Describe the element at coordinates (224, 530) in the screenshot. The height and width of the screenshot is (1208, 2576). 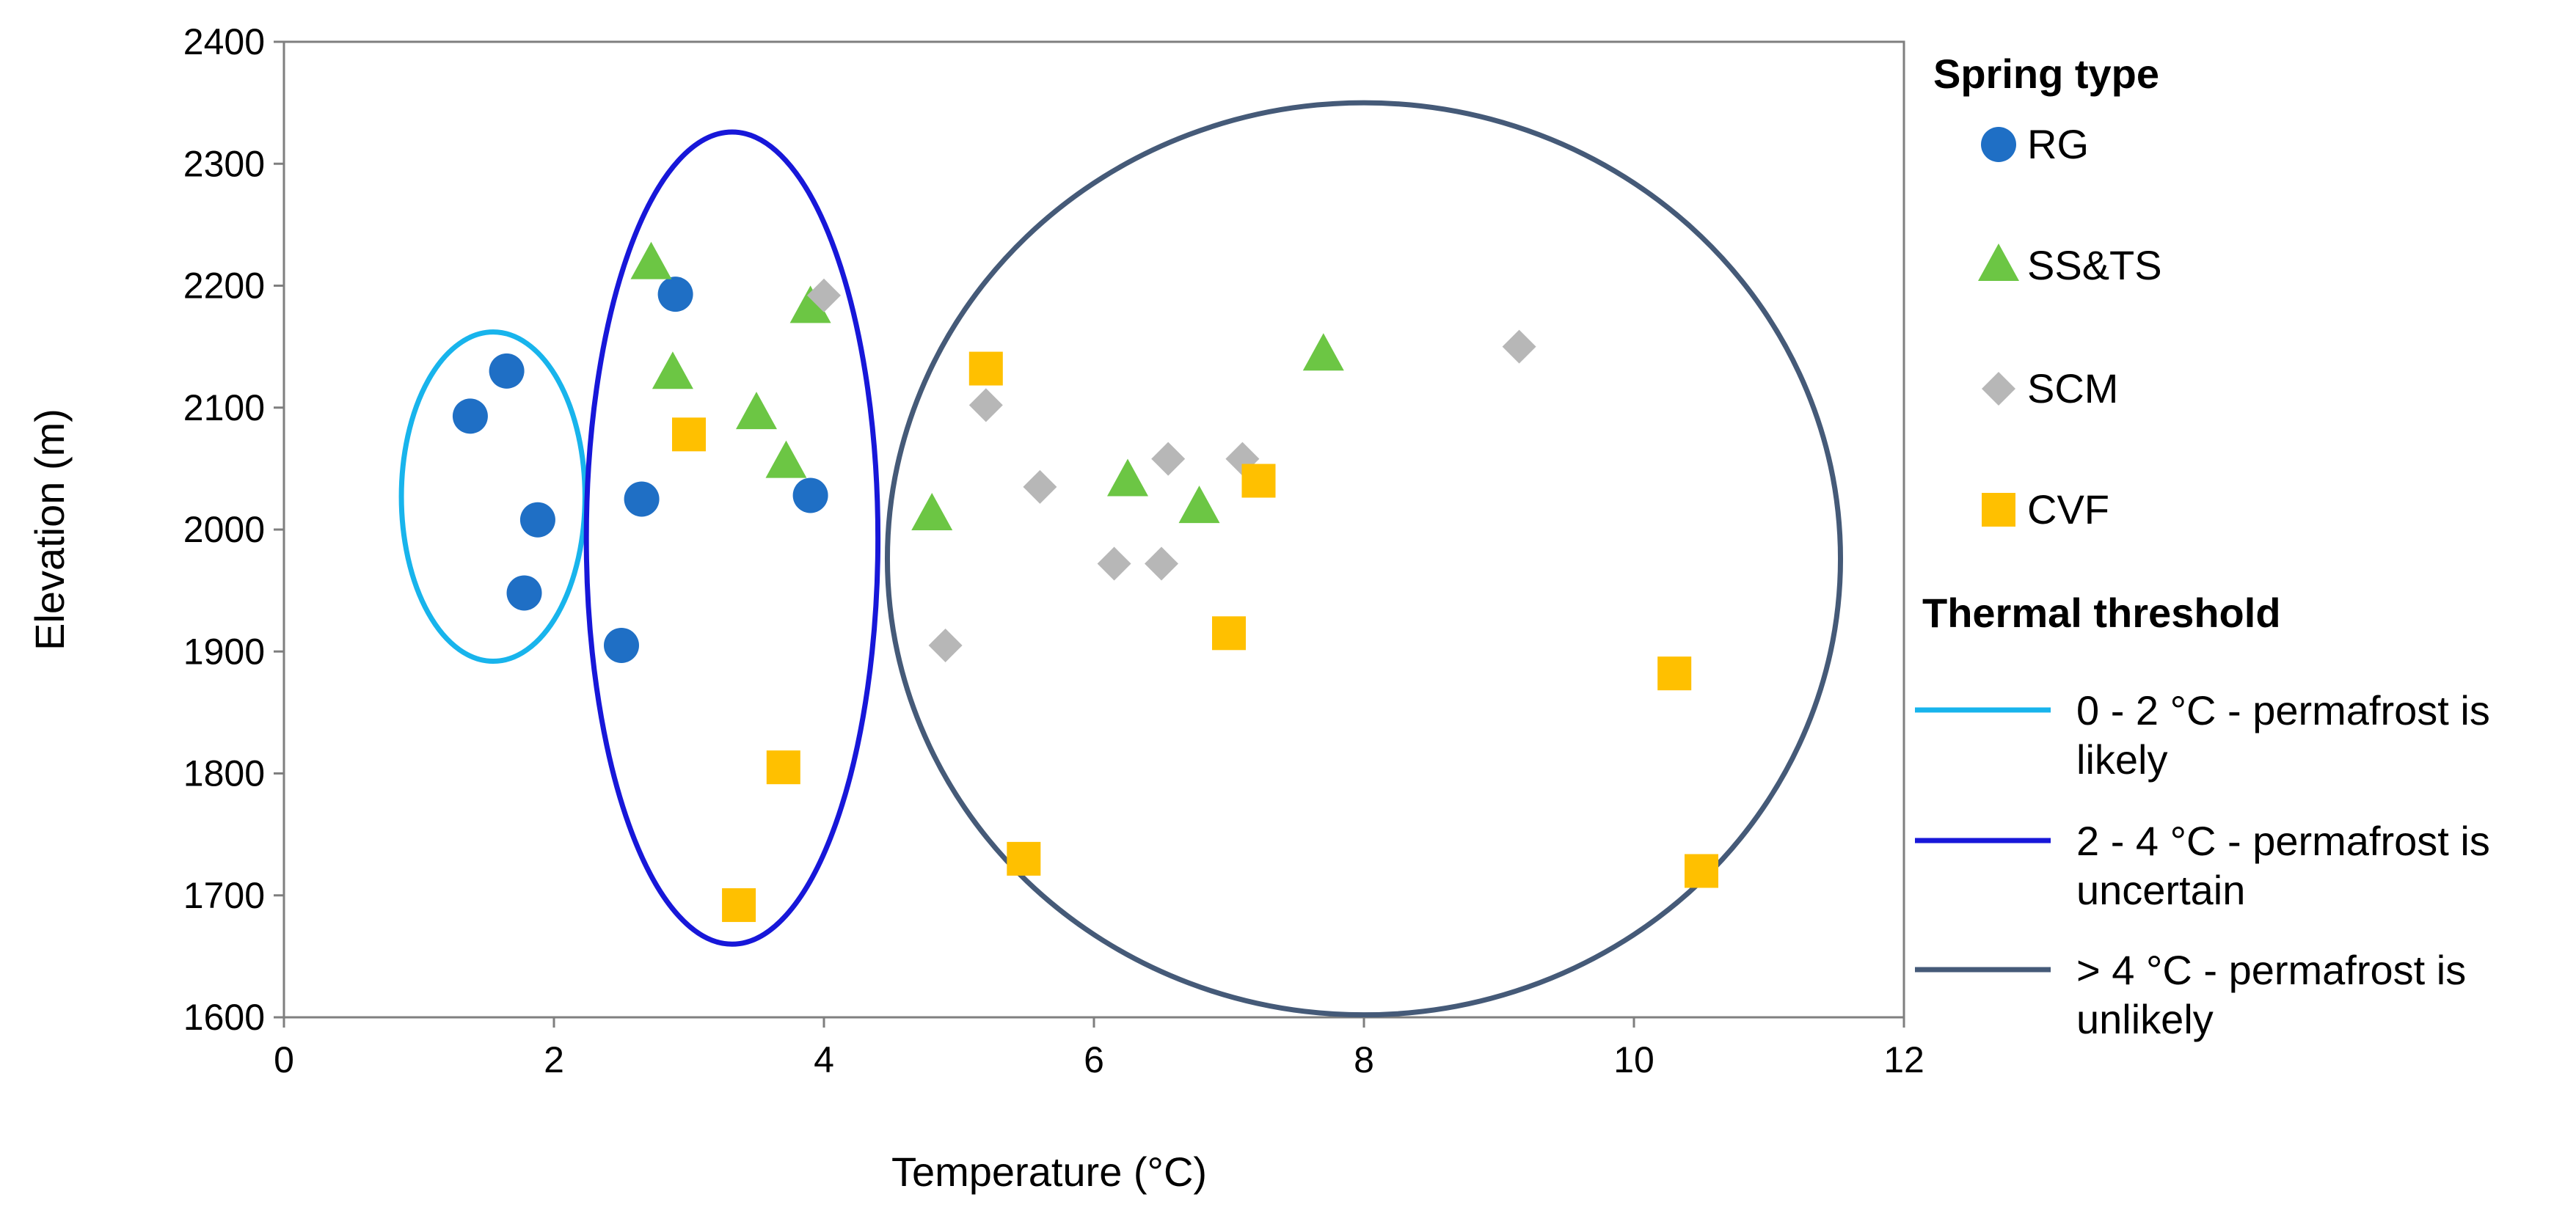
I see `y-tick-label: 2000` at that location.